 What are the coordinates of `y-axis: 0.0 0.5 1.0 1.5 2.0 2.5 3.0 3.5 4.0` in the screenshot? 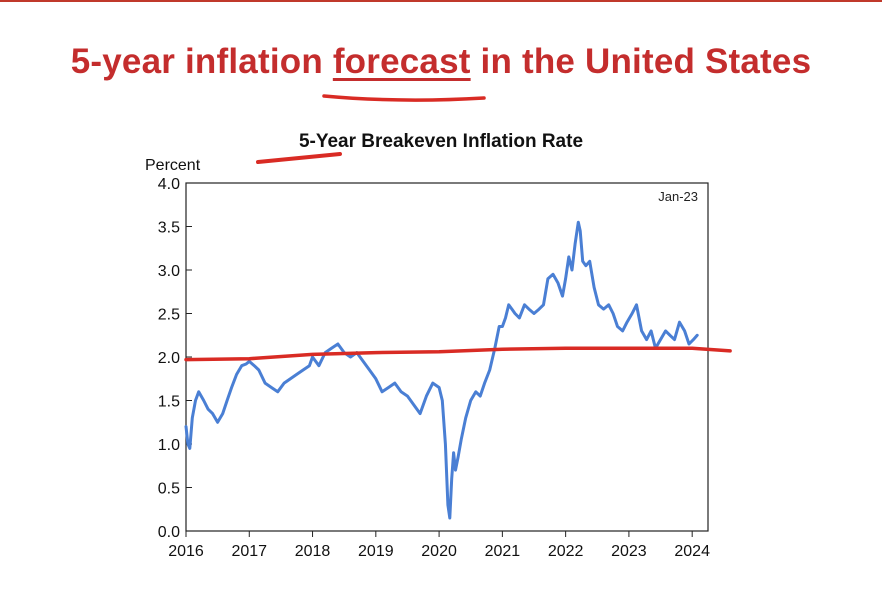 It's located at (175, 358).